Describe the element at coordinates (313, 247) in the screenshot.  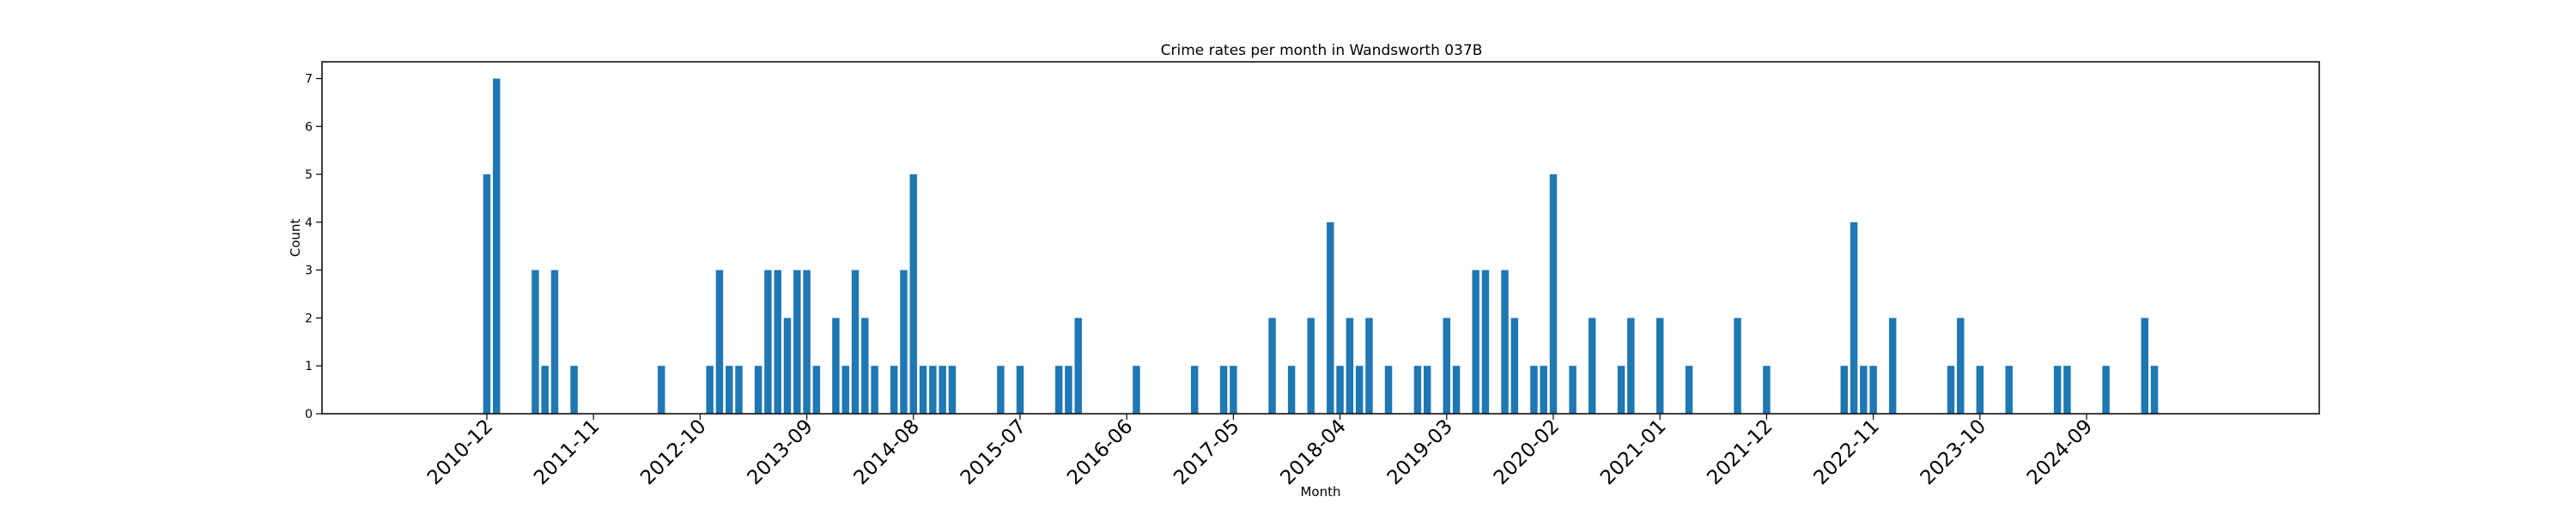
I see `y-axis: 0 1 2 3 4 5 6 7` at that location.